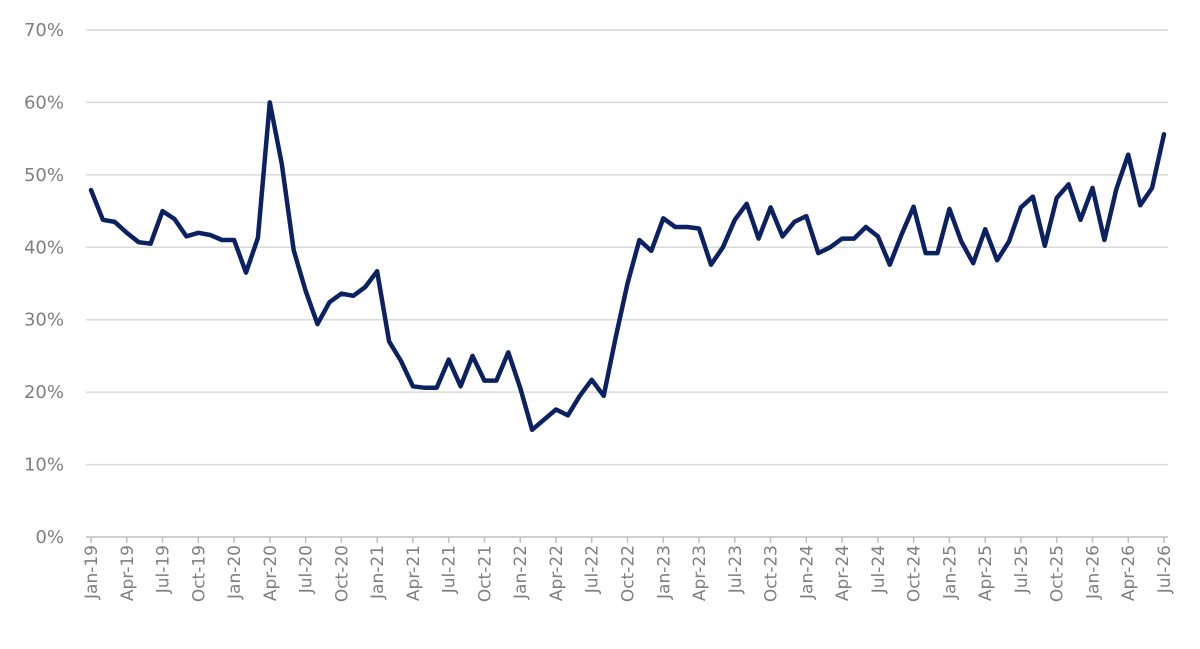  What do you see at coordinates (164, 569) in the screenshot?
I see `x-tick-label: Jul-19` at bounding box center [164, 569].